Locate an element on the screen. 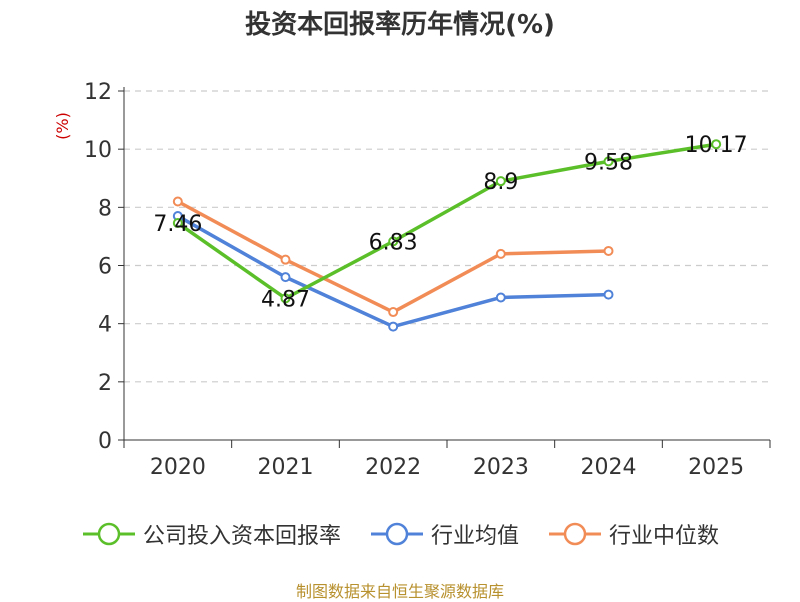  legend-label: 行业均值 is located at coordinates (474, 536).